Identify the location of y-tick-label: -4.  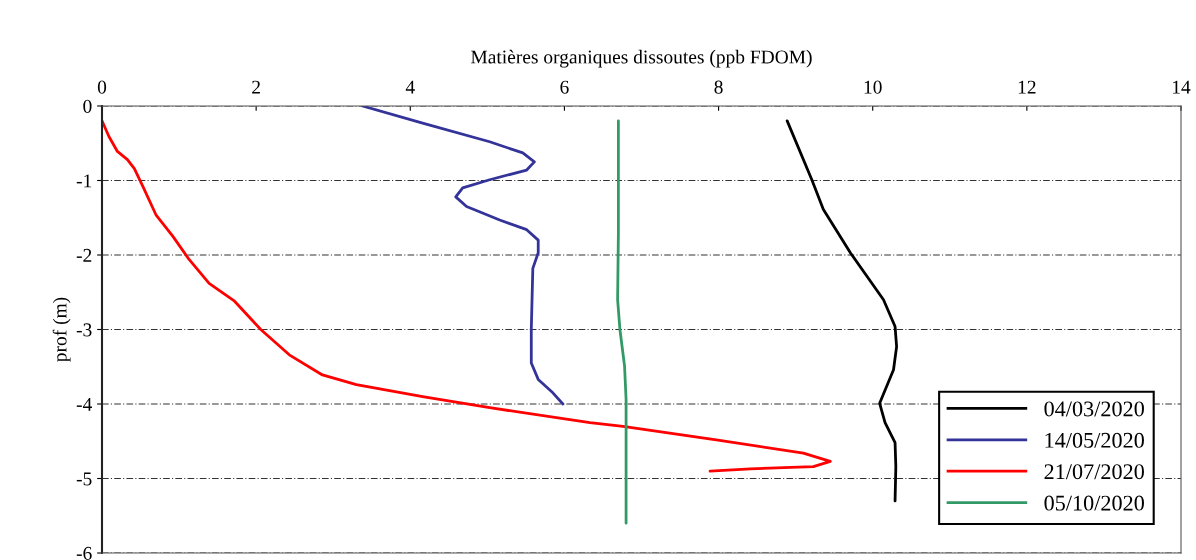
(84, 404).